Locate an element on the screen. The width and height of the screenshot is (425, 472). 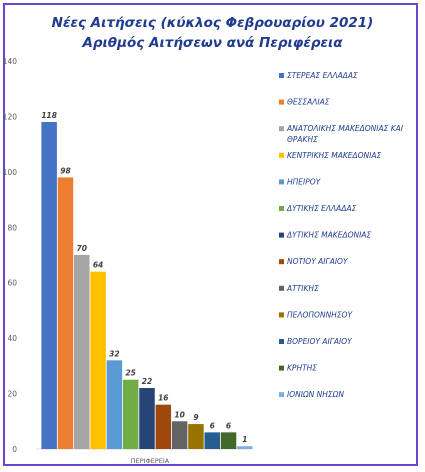
bar-data-label: 118 is located at coordinates (49, 115).